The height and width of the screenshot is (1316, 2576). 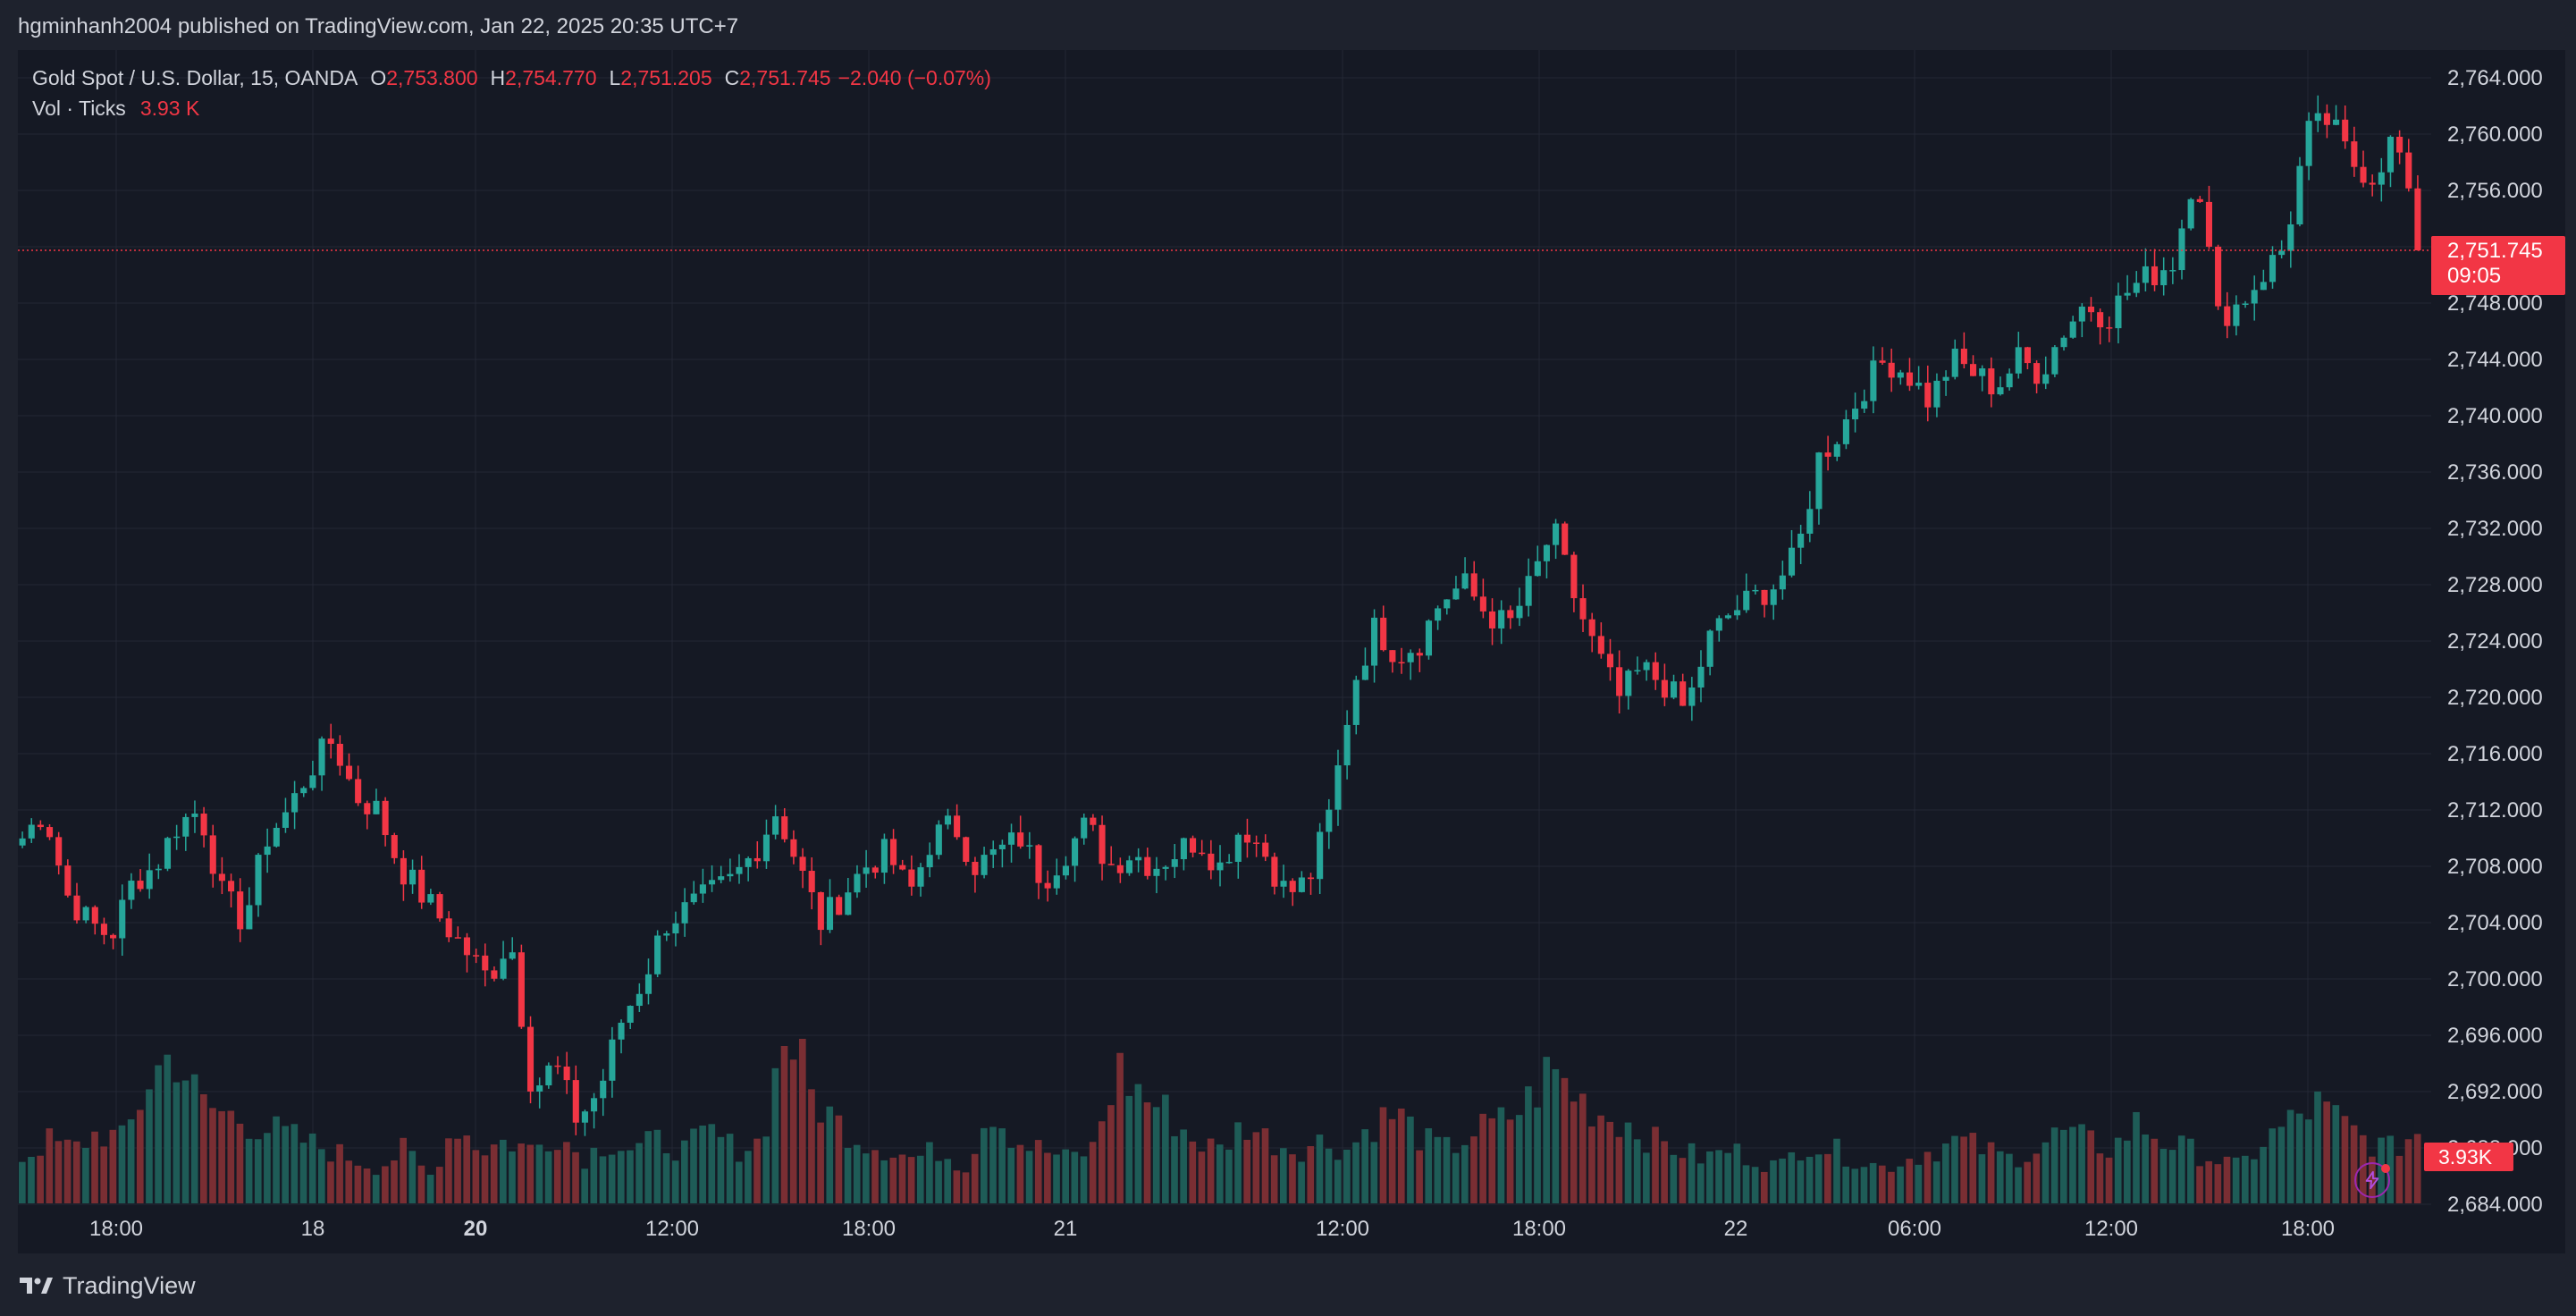 I want to click on footer-brand: TradingView, so click(x=130, y=1285).